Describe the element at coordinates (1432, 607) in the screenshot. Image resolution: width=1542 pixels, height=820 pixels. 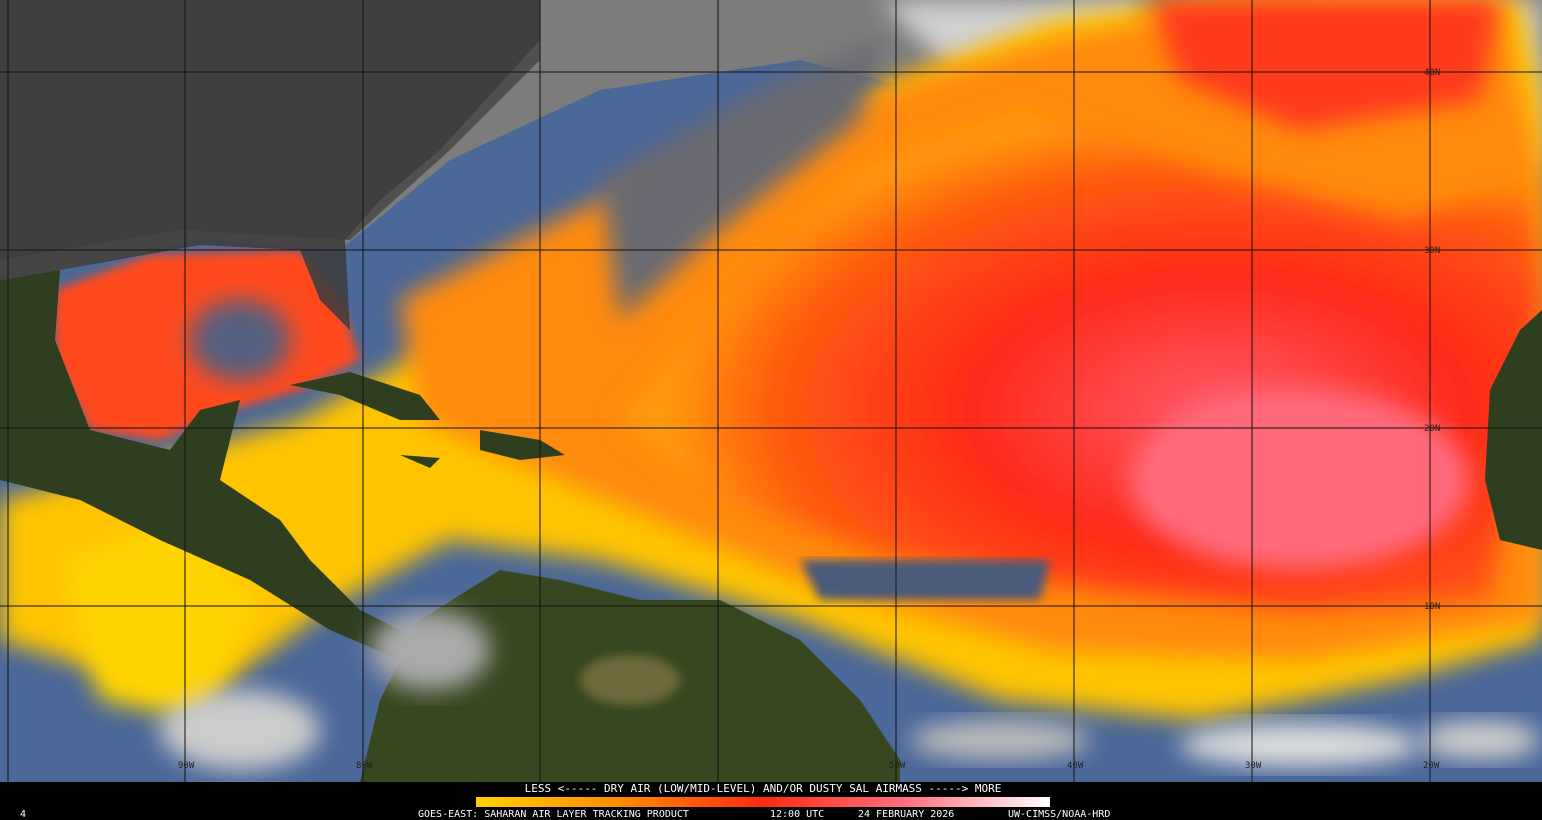
I see `lat-label: 10N` at that location.